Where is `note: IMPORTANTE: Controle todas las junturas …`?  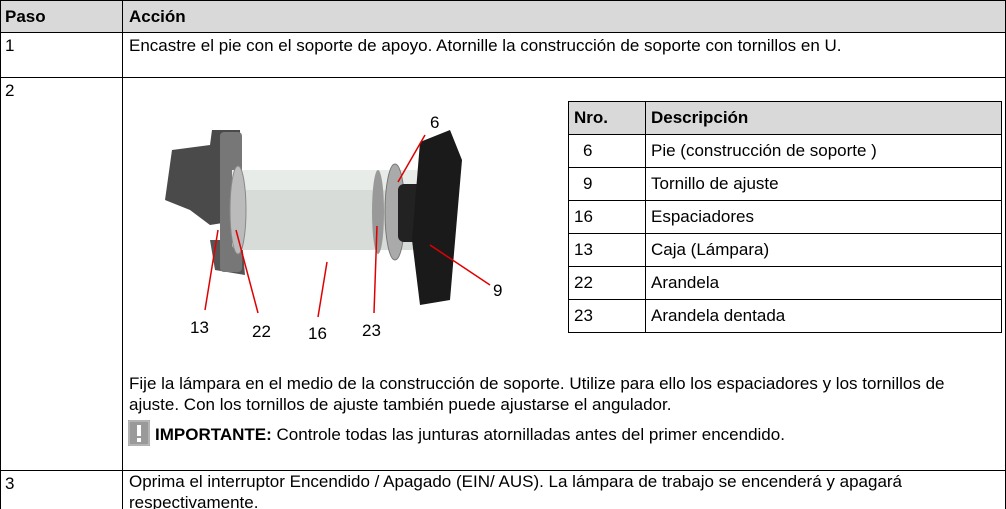
note: IMPORTANTE: Controle todas las junturas … is located at coordinates (470, 434).